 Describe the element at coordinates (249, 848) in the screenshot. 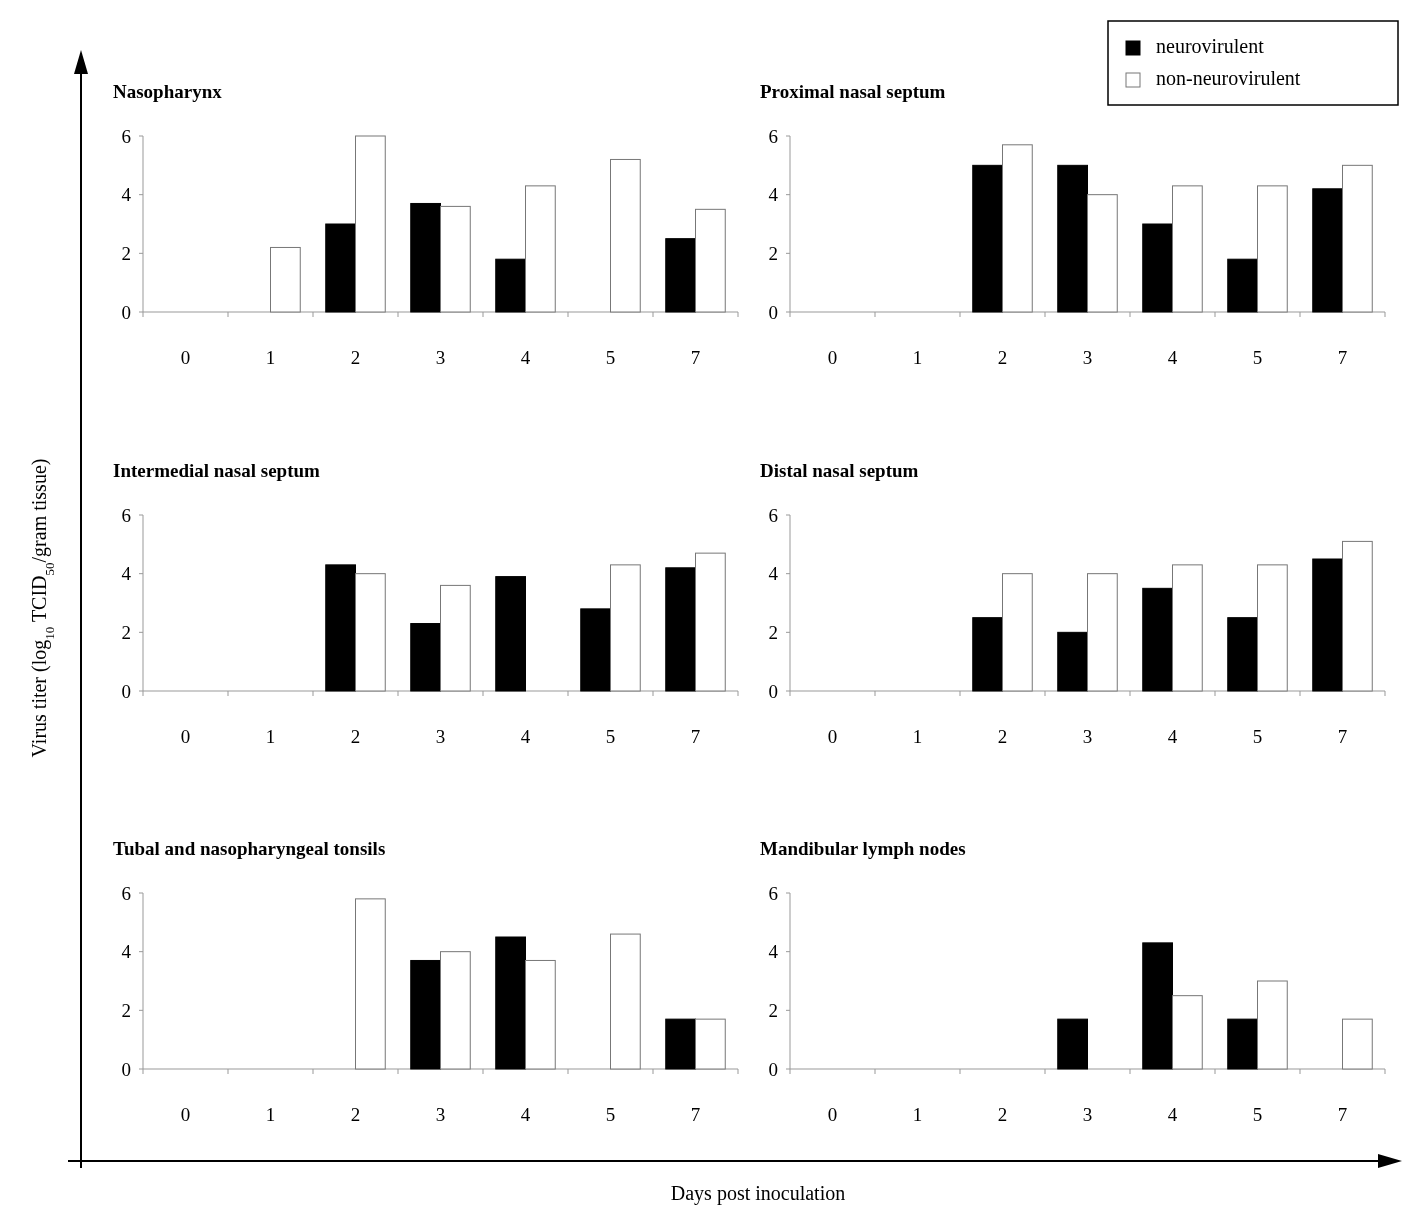

I see `chart-title: Tubal and nasopharyngeal tonsils` at that location.